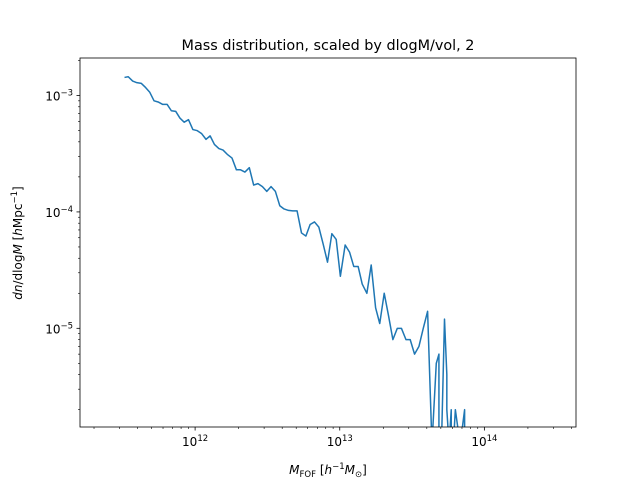 Image resolution: width=640 pixels, height=480 pixels. What do you see at coordinates (340, 441) in the screenshot?
I see `x-tick-label: 1013` at bounding box center [340, 441].